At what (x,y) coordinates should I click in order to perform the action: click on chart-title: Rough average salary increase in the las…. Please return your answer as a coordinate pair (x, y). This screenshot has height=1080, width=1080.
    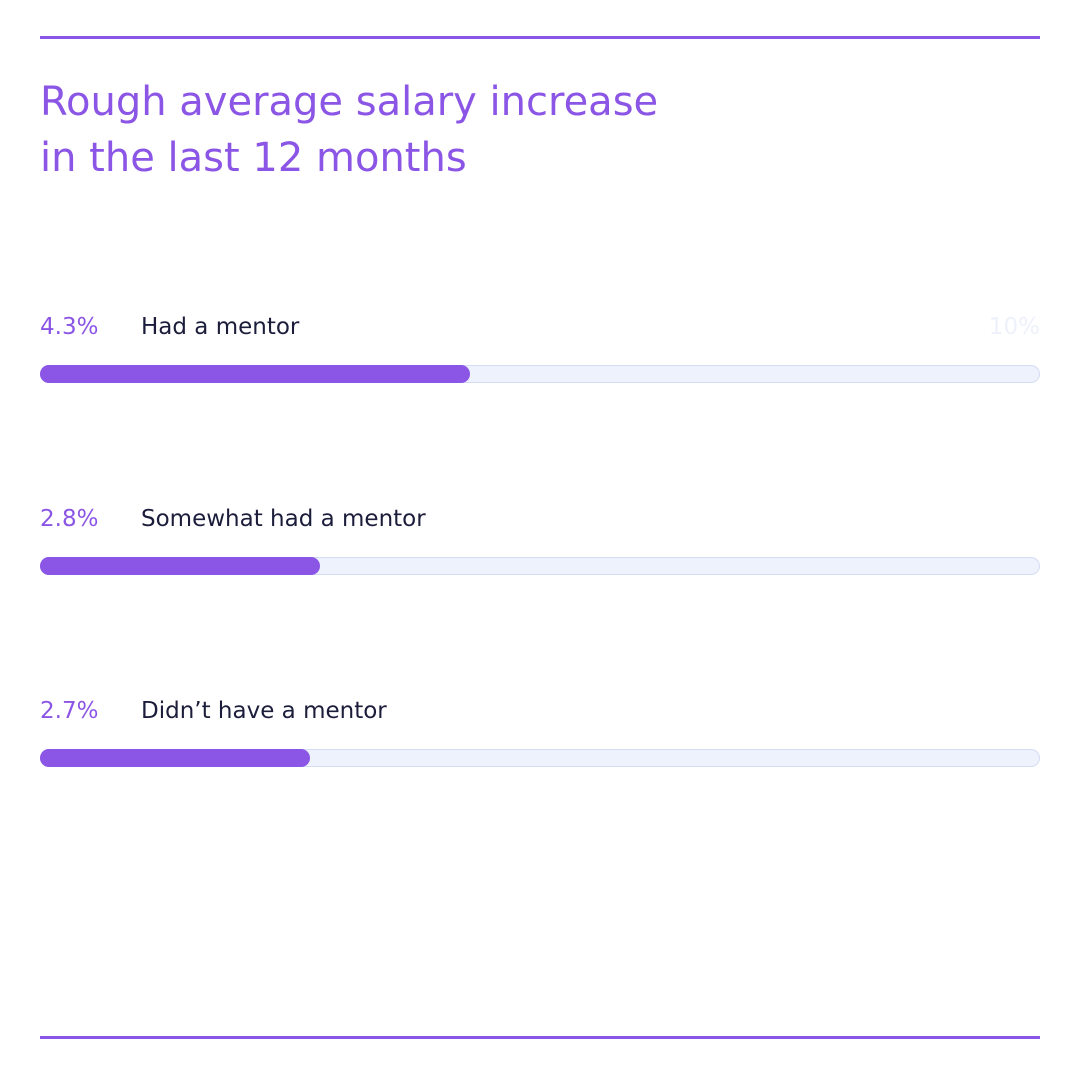
    Looking at the image, I should click on (349, 130).